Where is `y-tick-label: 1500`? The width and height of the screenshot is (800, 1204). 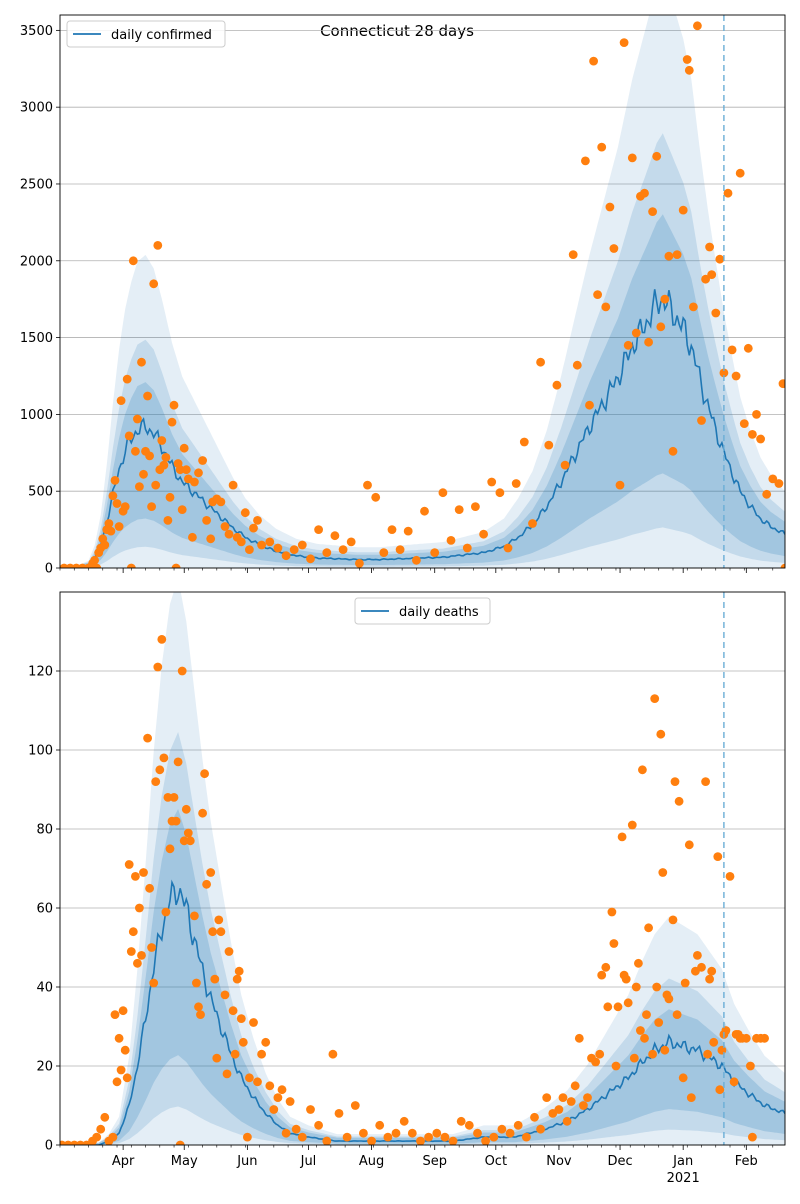 y-tick-label: 1500 is located at coordinates (36, 338).